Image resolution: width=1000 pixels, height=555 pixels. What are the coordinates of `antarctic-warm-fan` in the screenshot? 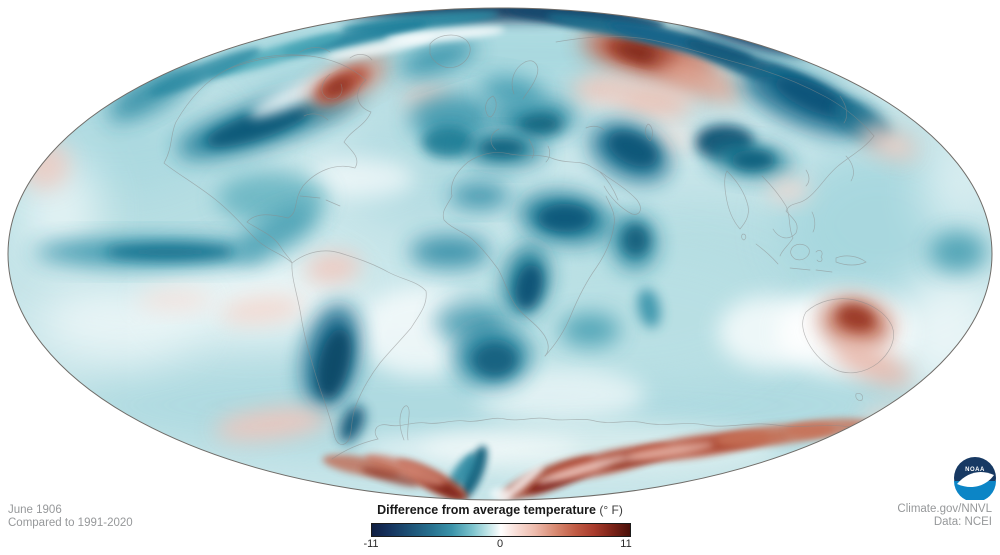 It's located at (598, 459).